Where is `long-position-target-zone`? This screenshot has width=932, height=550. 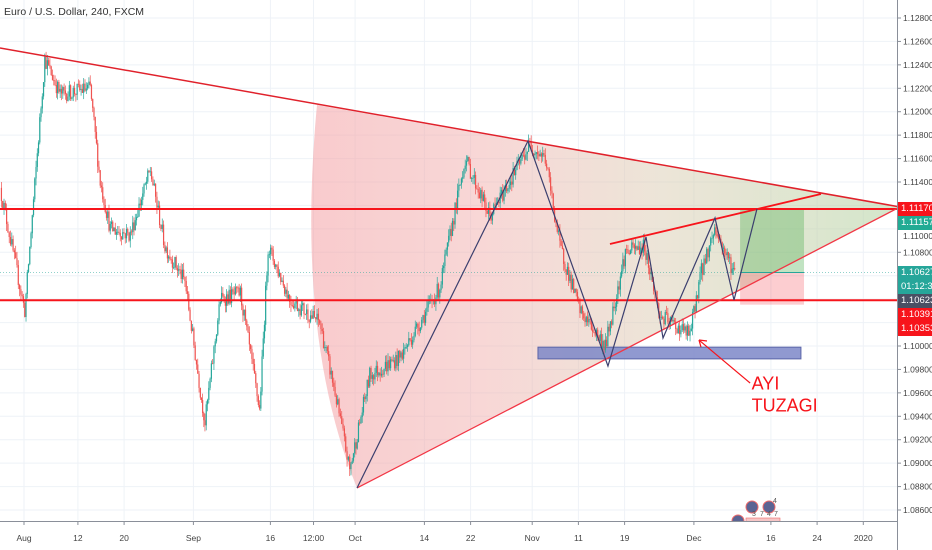
long-position-target-zone is located at coordinates (772, 240).